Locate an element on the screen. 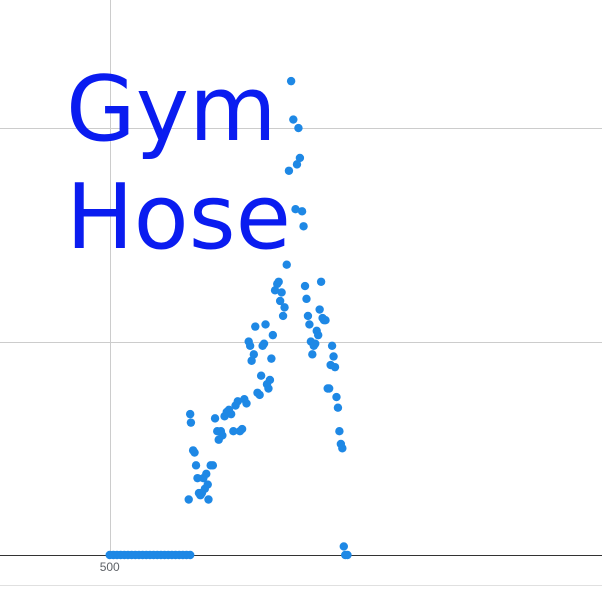  overlay-title: Gym Hose is located at coordinates (178, 164).